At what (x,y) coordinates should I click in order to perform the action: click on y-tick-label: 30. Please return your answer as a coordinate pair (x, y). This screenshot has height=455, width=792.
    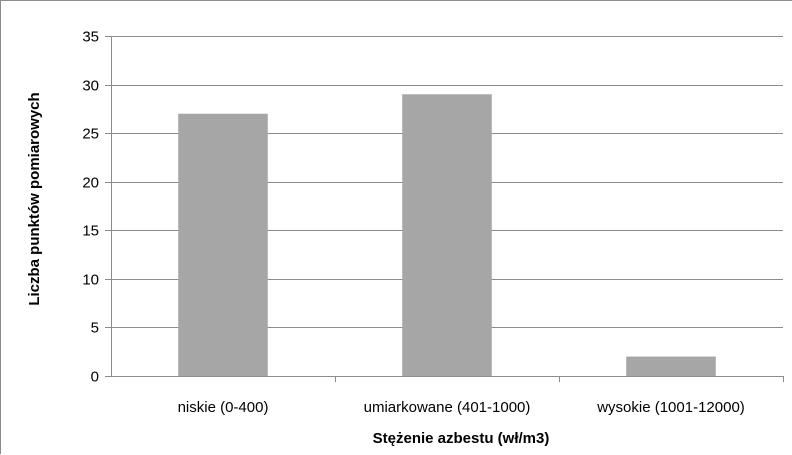
    Looking at the image, I should click on (90, 86).